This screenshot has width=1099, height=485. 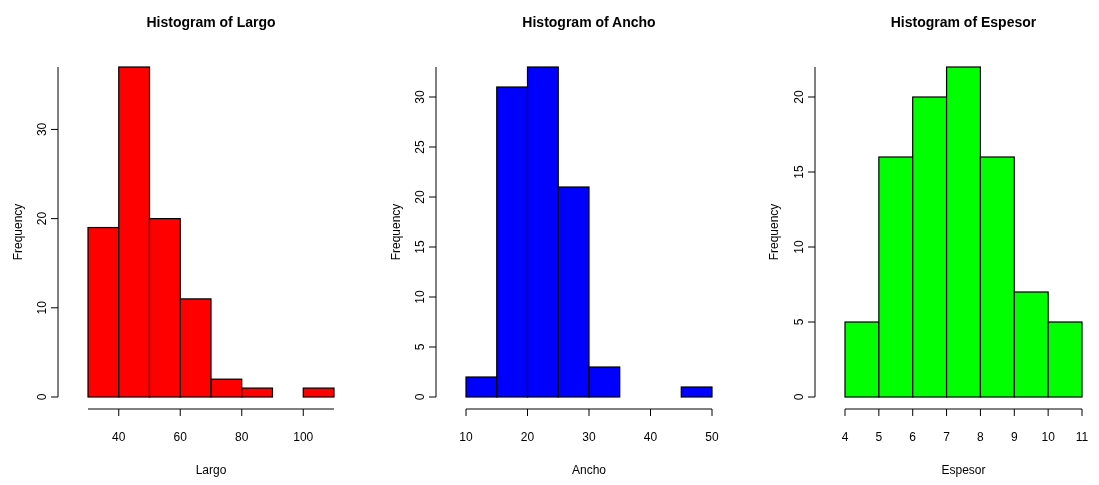 What do you see at coordinates (211, 22) in the screenshot?
I see `chart-title: Histogram of Largo` at bounding box center [211, 22].